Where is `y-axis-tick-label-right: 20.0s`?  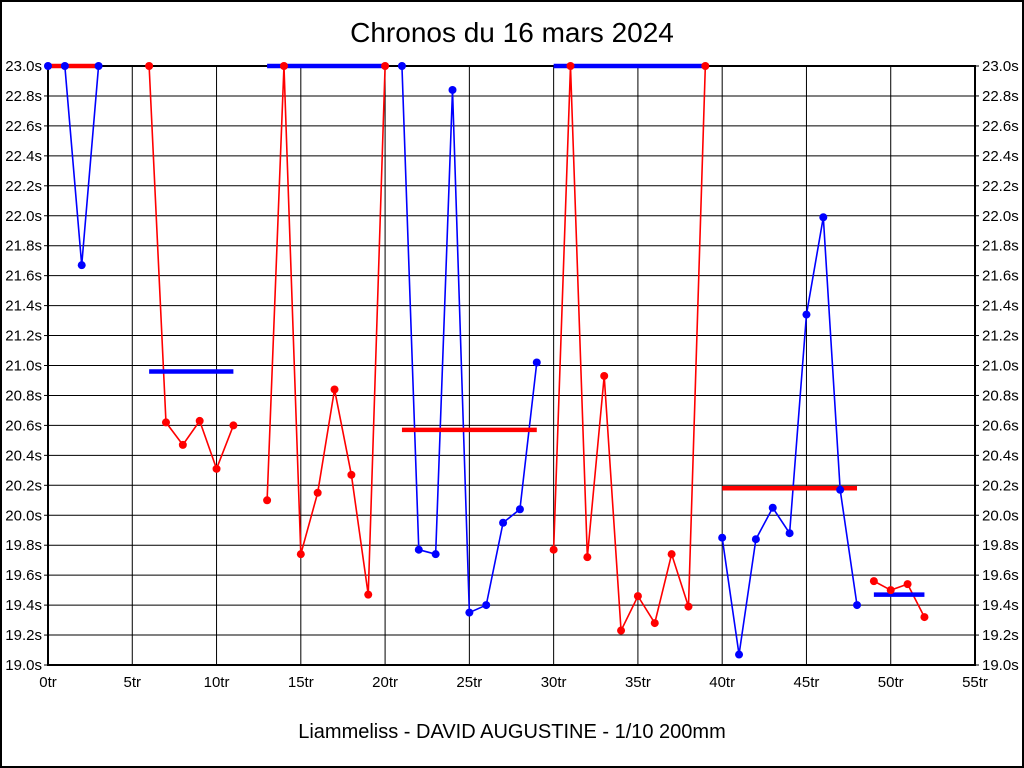
y-axis-tick-label-right: 20.0s is located at coordinates (1000, 515).